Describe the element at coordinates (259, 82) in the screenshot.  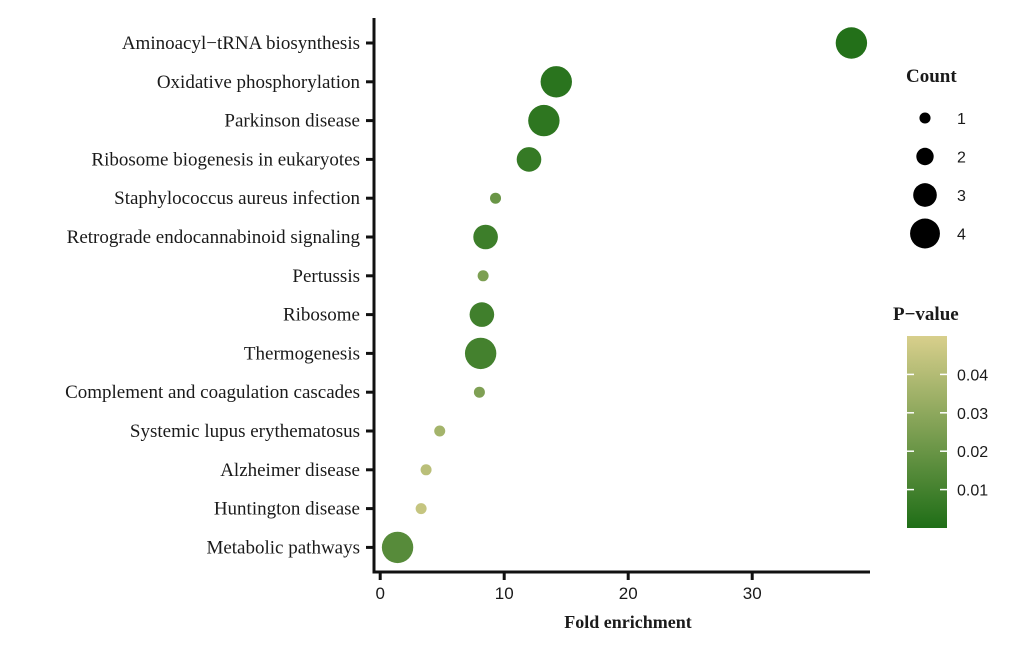
I see `y-tick-label: Oxidative phosphorylation` at that location.